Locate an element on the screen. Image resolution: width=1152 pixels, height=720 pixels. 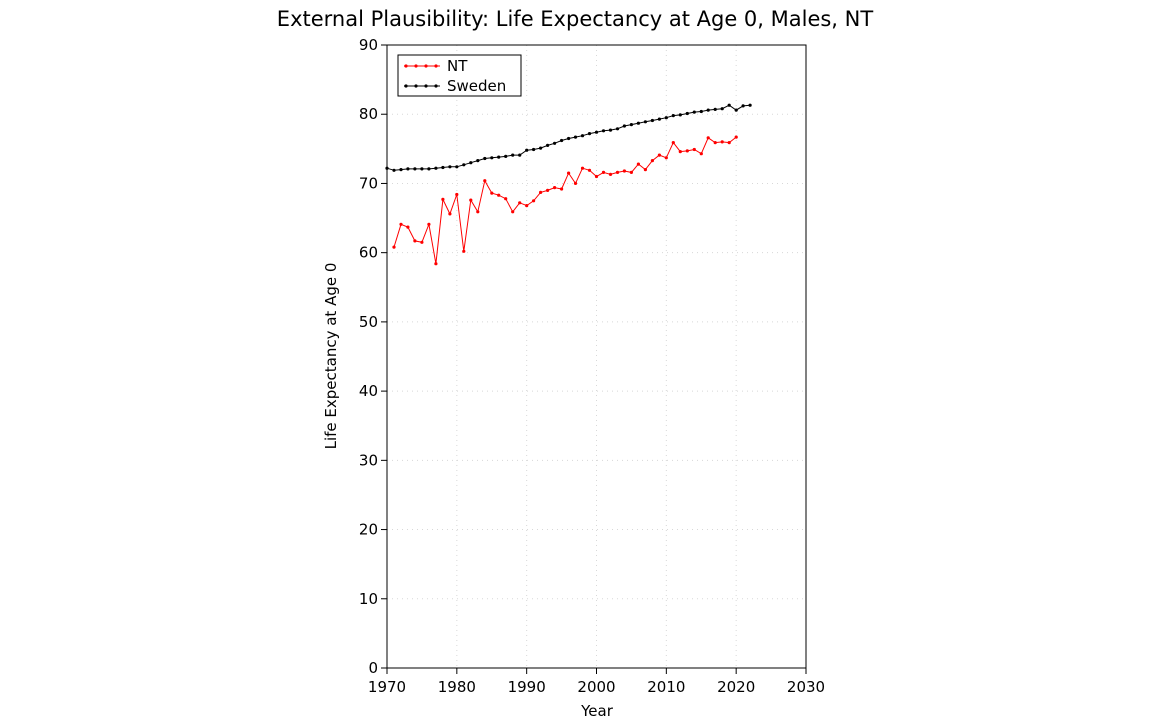
legend-box is located at coordinates (459, 75).